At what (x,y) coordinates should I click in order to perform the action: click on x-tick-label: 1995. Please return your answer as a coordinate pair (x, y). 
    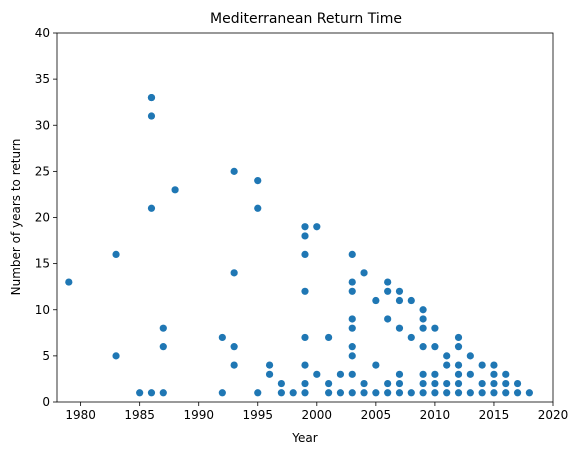
    Looking at the image, I should click on (257, 415).